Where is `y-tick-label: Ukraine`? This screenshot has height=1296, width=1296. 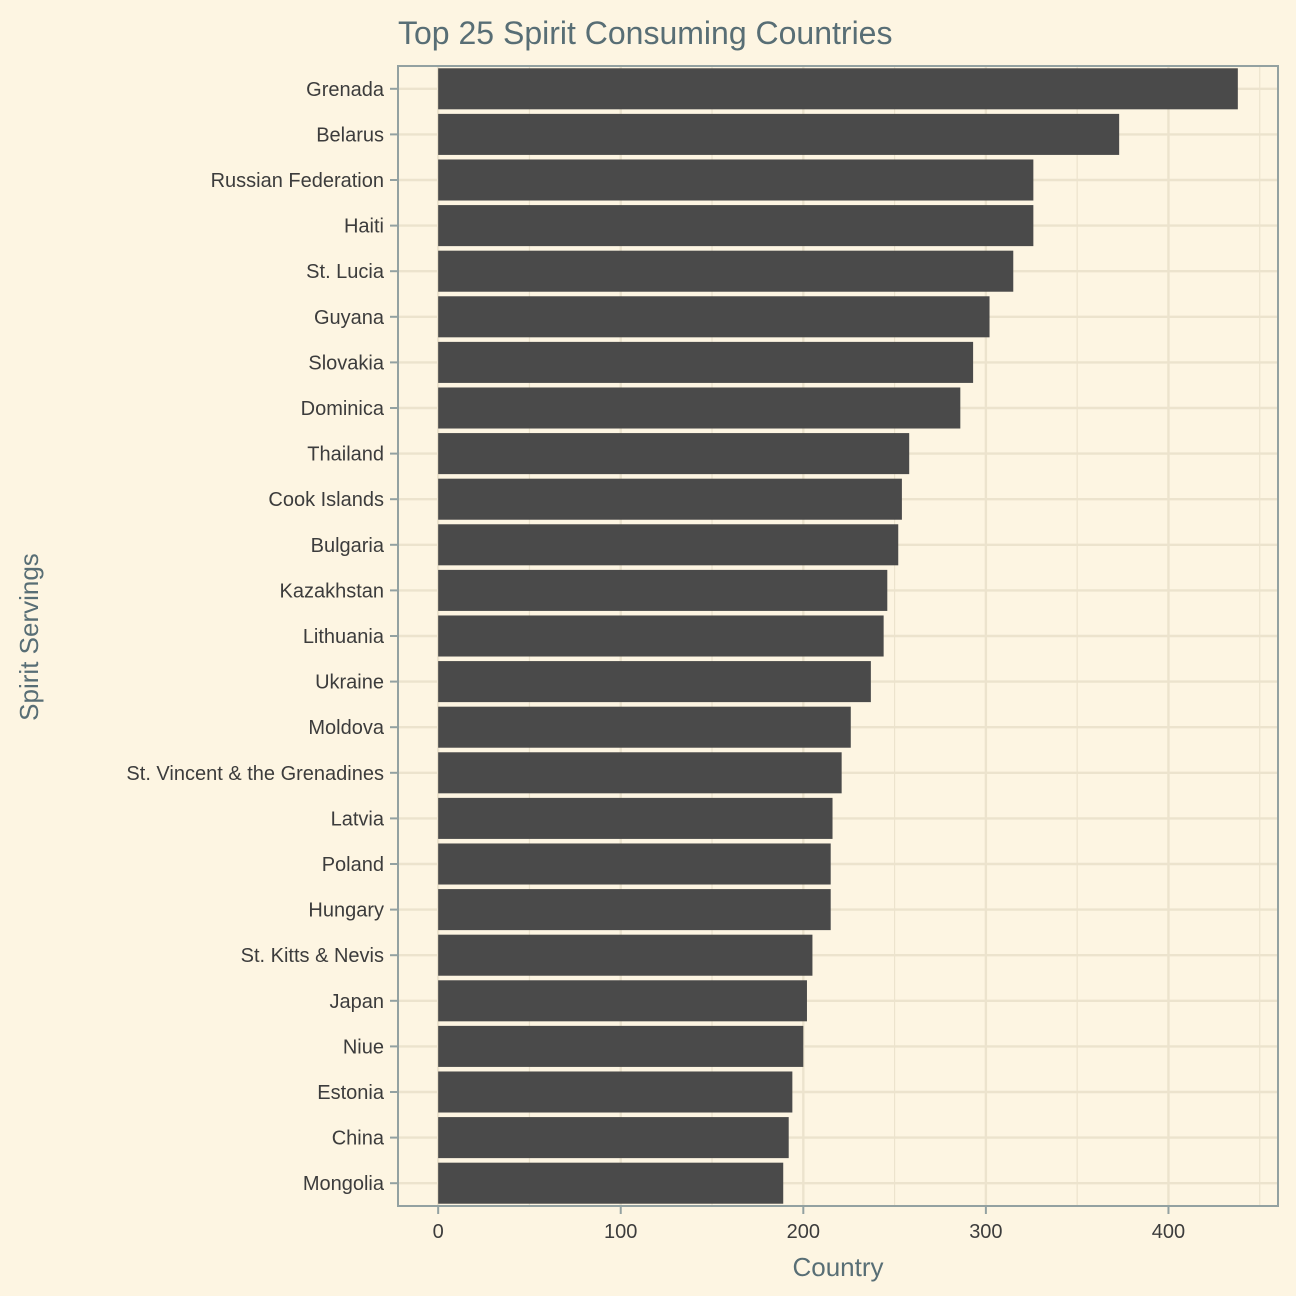 y-tick-label: Ukraine is located at coordinates (349, 683).